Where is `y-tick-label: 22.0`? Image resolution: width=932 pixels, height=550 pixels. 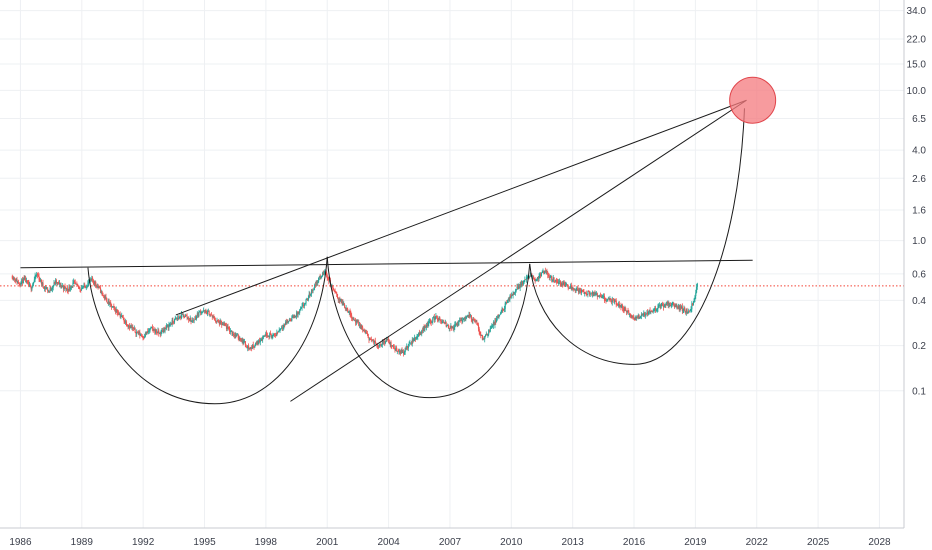
y-tick-label: 22.0 is located at coordinates (917, 39).